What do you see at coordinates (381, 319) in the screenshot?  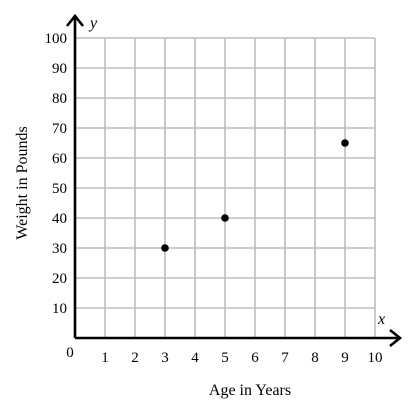 I see `x-axis-symbol: x` at bounding box center [381, 319].